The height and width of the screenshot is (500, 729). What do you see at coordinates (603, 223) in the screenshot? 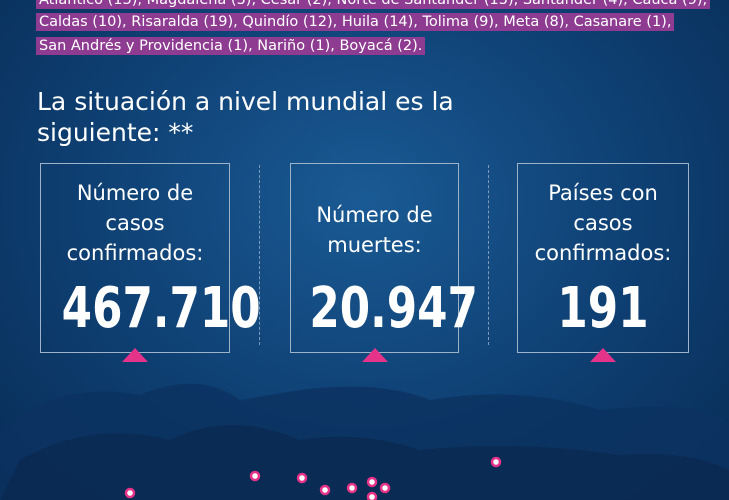
I see `stat-label: Países con casos confirmados:` at bounding box center [603, 223].